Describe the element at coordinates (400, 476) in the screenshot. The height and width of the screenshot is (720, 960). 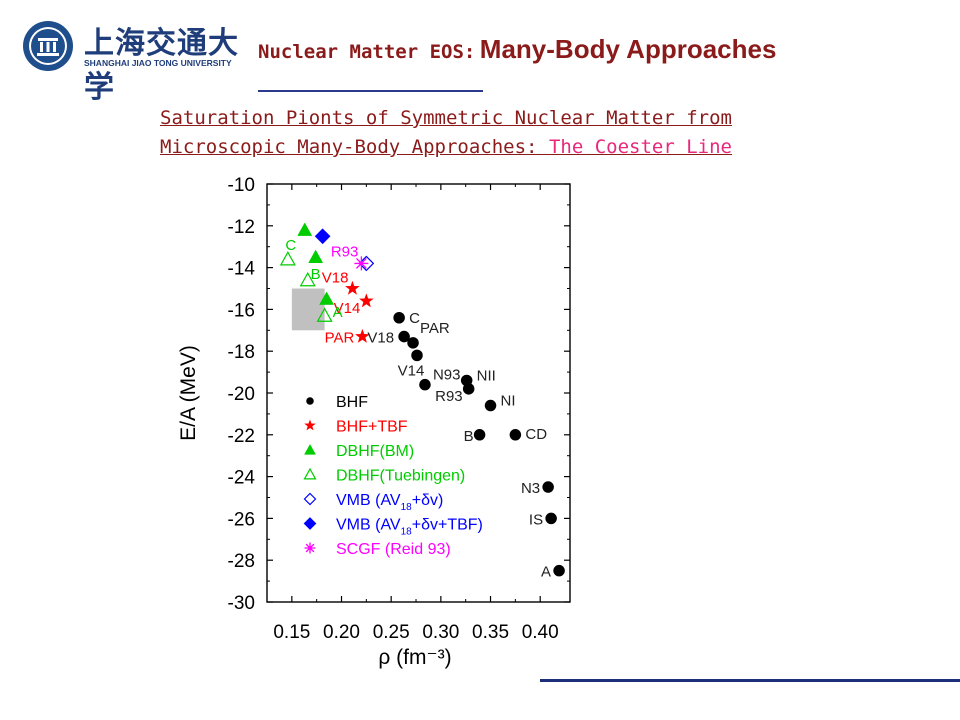
I see `legend-label: DBHF(Tuebingen)` at that location.